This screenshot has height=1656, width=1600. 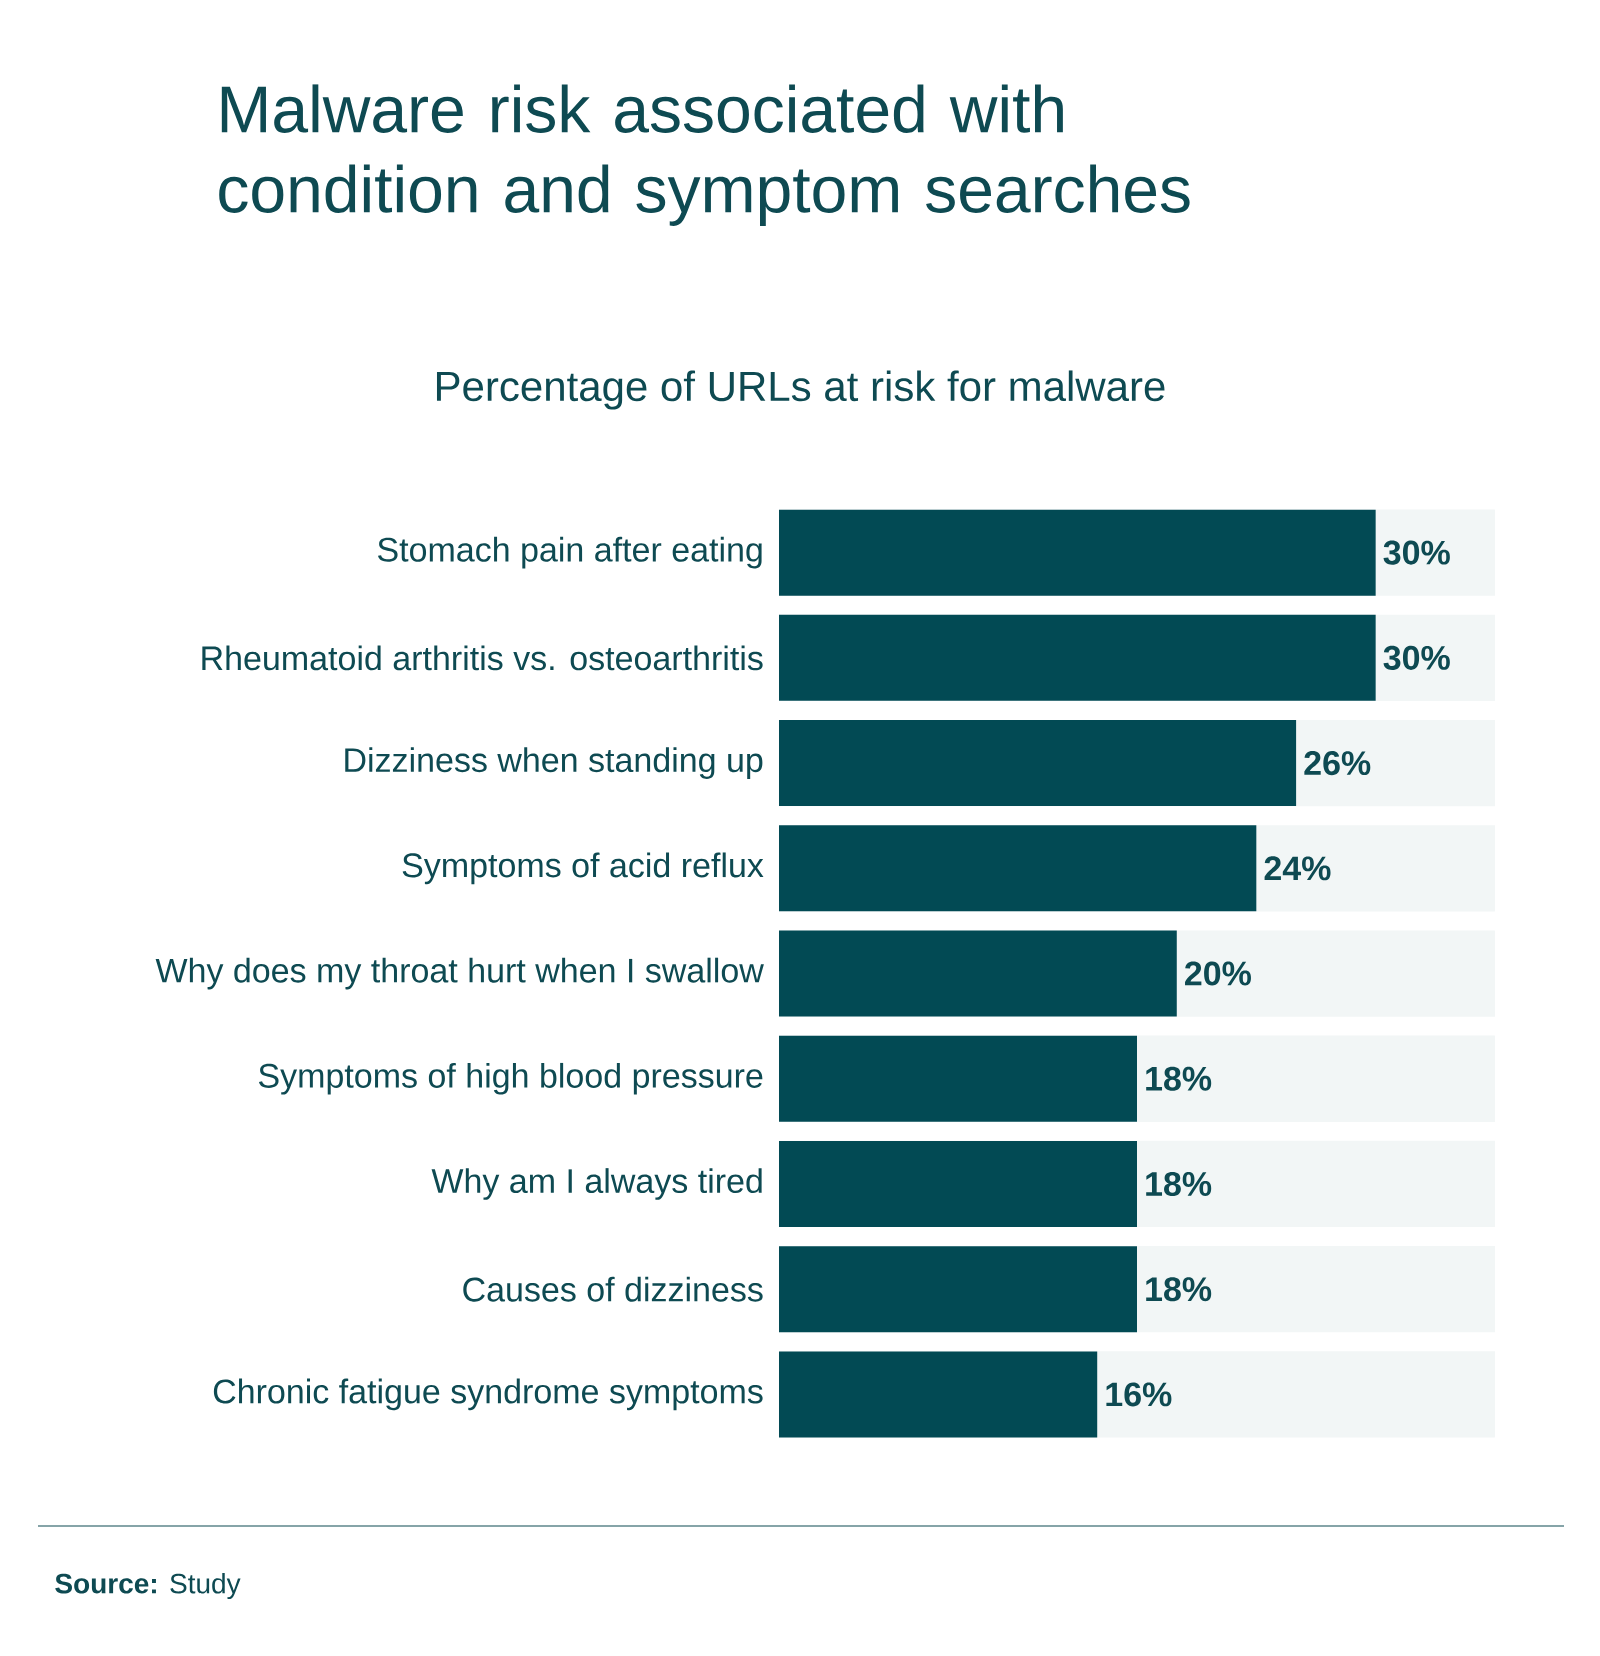 What do you see at coordinates (1337, 763) in the screenshot?
I see `data-label: 26%` at bounding box center [1337, 763].